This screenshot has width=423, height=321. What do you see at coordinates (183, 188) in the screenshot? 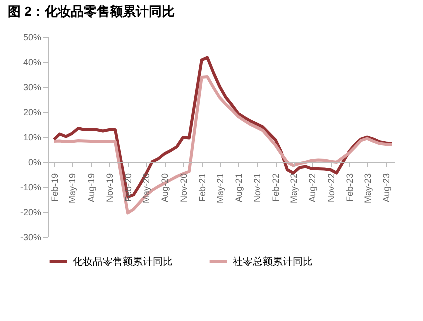
I see `x-tick-label: Nov-20` at bounding box center [183, 188].